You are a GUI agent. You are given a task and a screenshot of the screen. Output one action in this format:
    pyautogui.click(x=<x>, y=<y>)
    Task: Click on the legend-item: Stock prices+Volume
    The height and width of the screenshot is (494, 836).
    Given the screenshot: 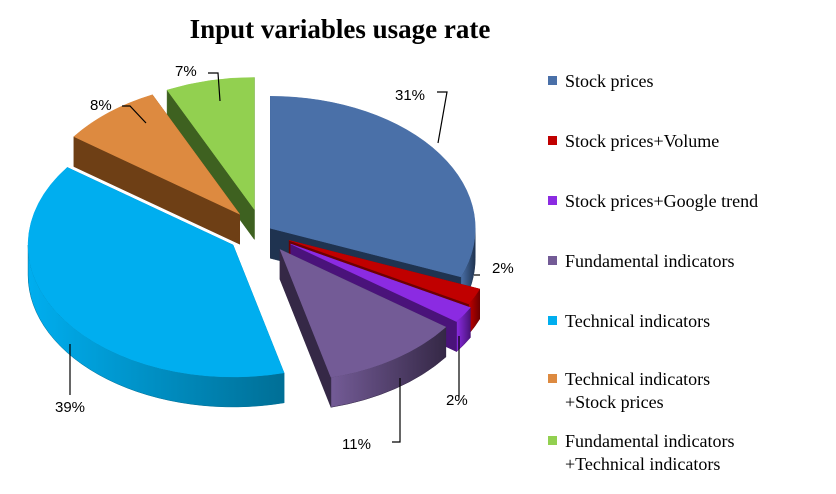 What is the action you would take?
    pyautogui.click(x=633, y=141)
    